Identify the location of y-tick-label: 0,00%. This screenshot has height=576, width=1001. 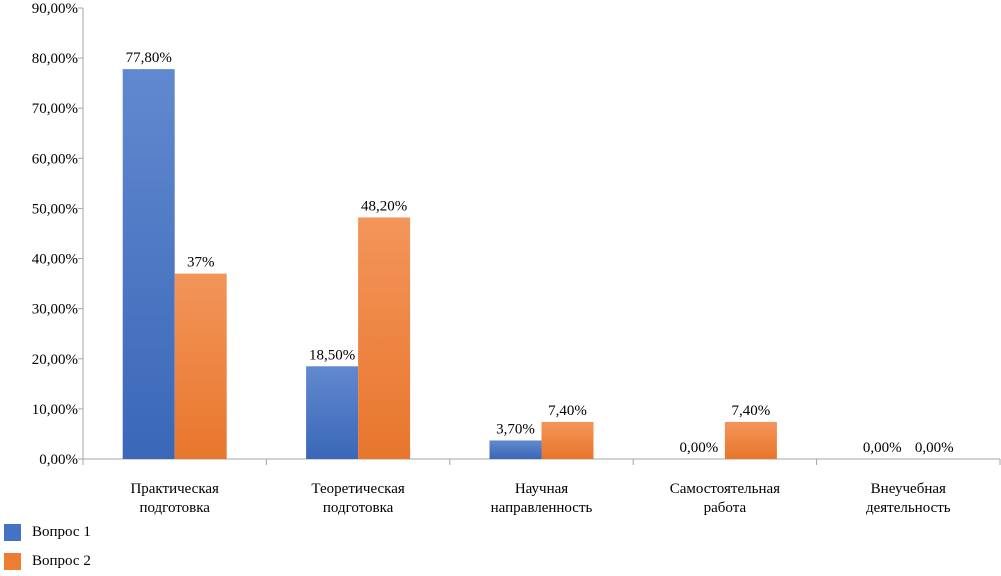
(58, 460).